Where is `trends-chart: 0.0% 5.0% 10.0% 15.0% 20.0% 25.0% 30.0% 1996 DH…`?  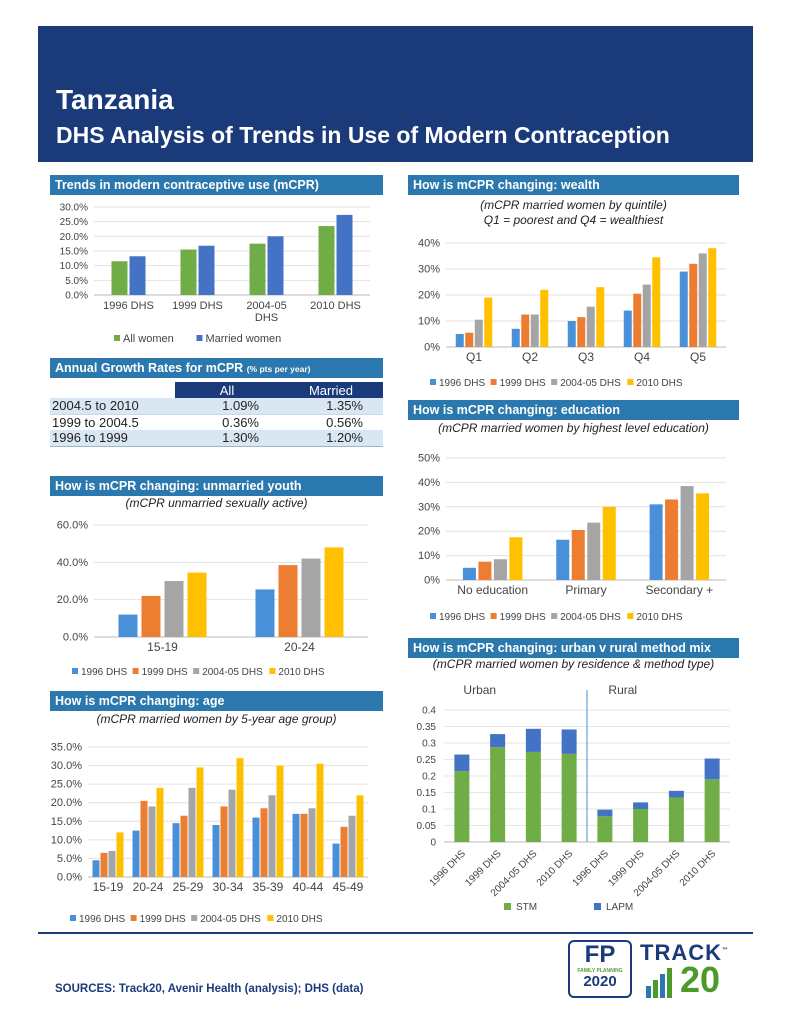 trends-chart: 0.0% 5.0% 10.0% 15.0% 20.0% 25.0% 30.0% 1996 DH… is located at coordinates (215, 274).